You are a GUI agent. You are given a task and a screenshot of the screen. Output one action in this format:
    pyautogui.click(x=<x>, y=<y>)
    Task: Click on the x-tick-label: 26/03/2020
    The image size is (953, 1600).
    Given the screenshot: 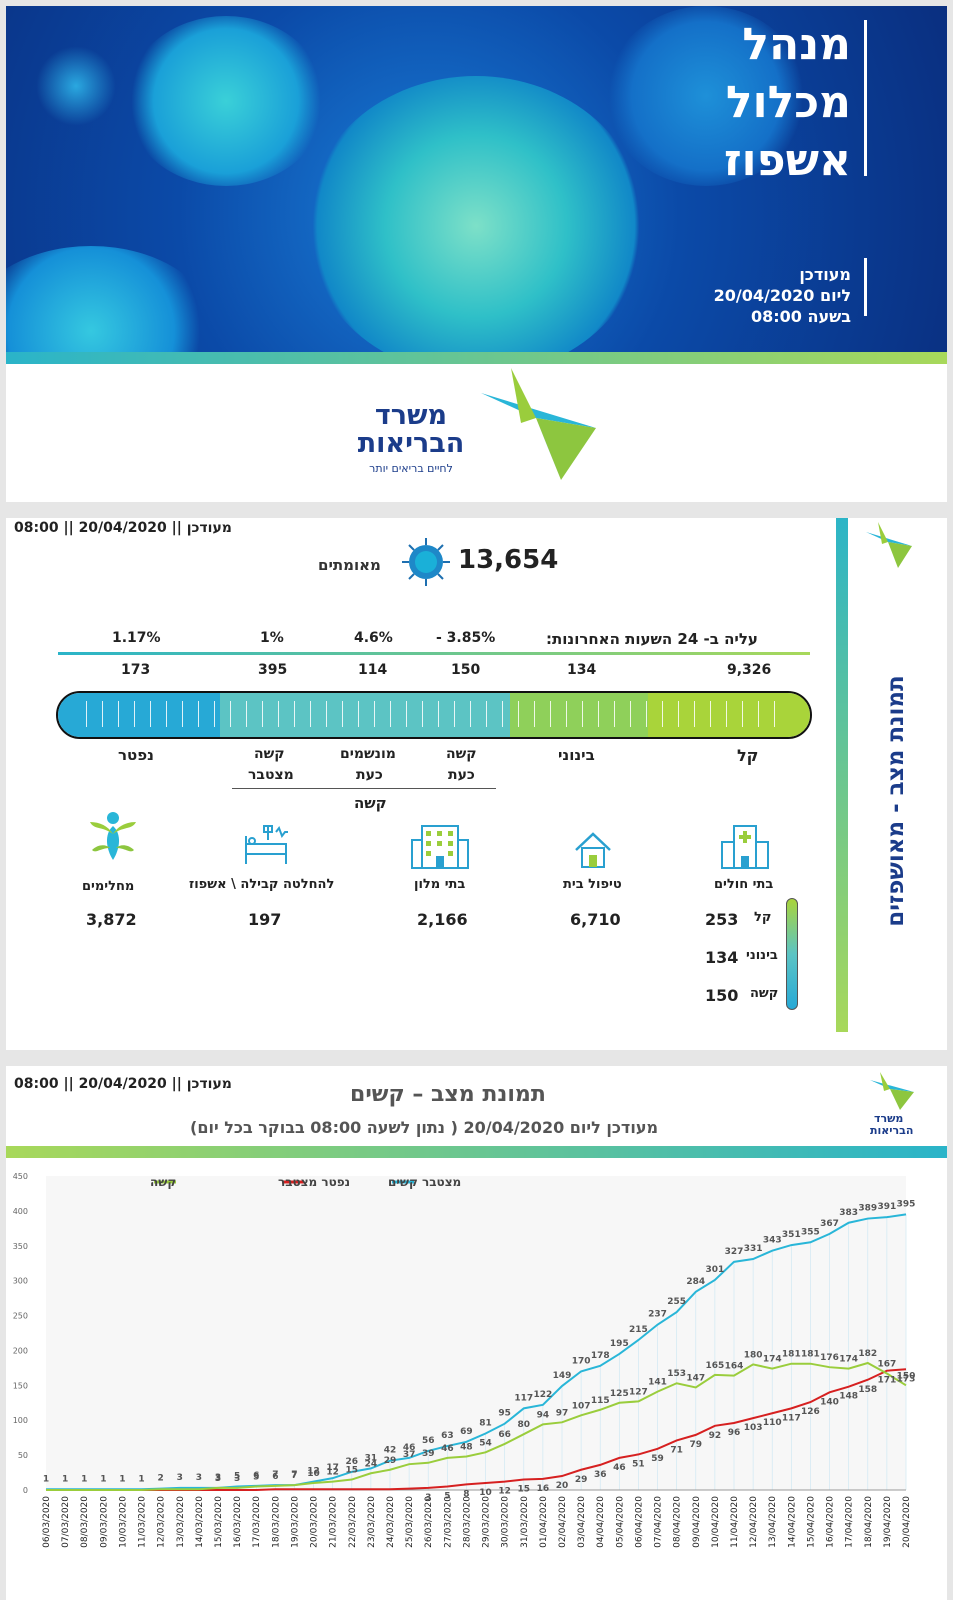 What is the action you would take?
    pyautogui.click(x=429, y=1522)
    